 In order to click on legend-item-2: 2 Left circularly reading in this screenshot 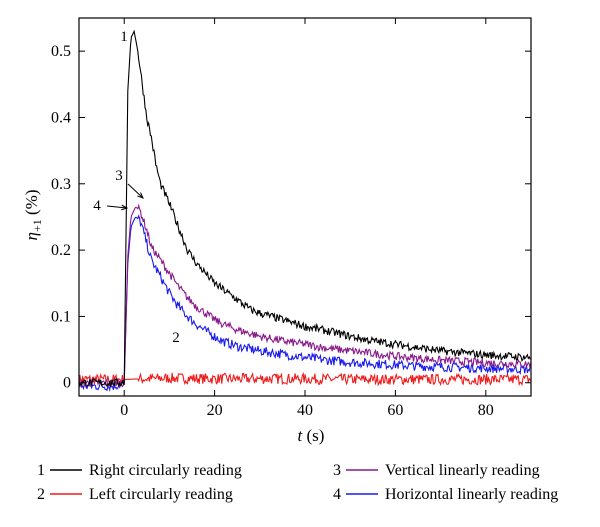, I will do `click(135, 494)`.